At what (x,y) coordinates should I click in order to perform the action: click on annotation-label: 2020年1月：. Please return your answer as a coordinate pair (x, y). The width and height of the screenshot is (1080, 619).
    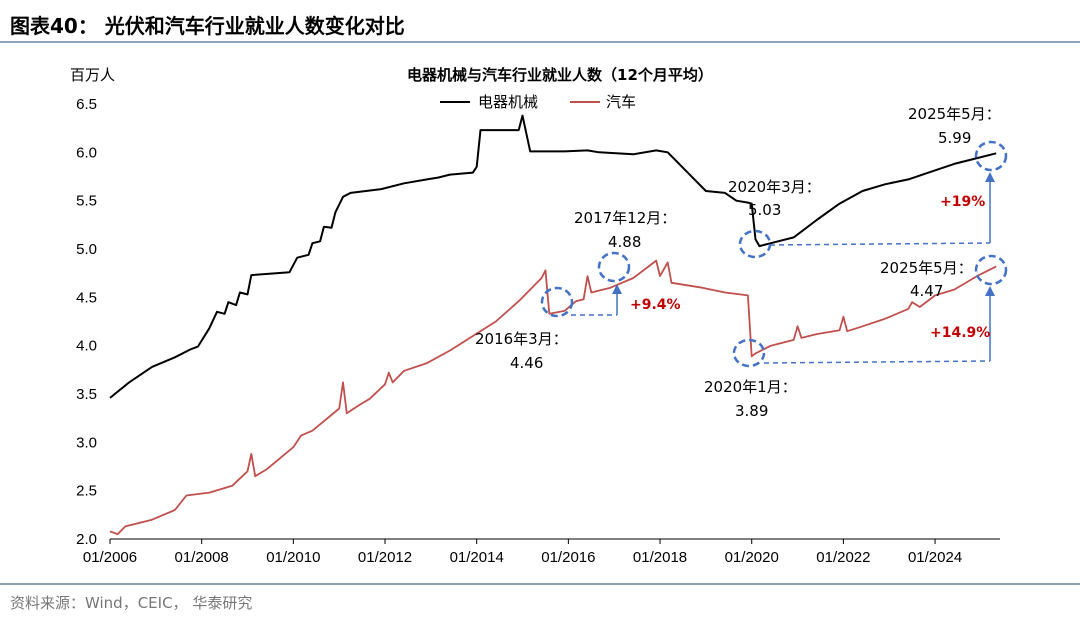
    Looking at the image, I should click on (750, 387).